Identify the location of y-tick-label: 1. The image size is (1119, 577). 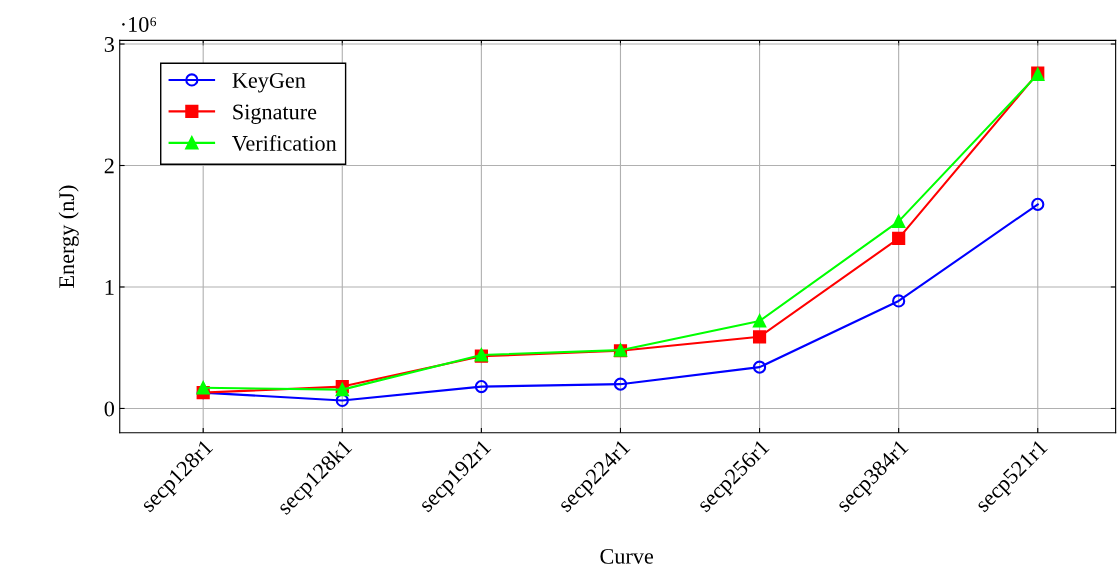
(109, 287).